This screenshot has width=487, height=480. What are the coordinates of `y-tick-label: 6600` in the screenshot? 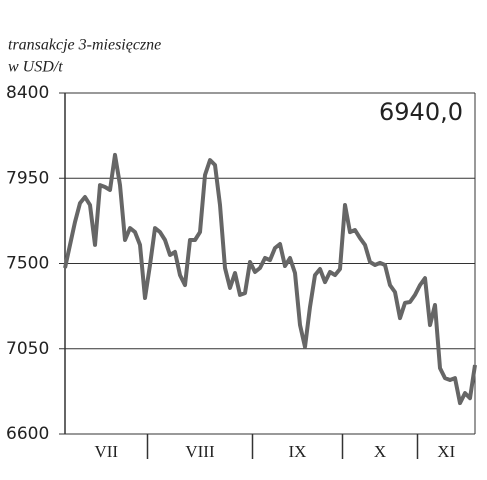 It's located at (27, 434).